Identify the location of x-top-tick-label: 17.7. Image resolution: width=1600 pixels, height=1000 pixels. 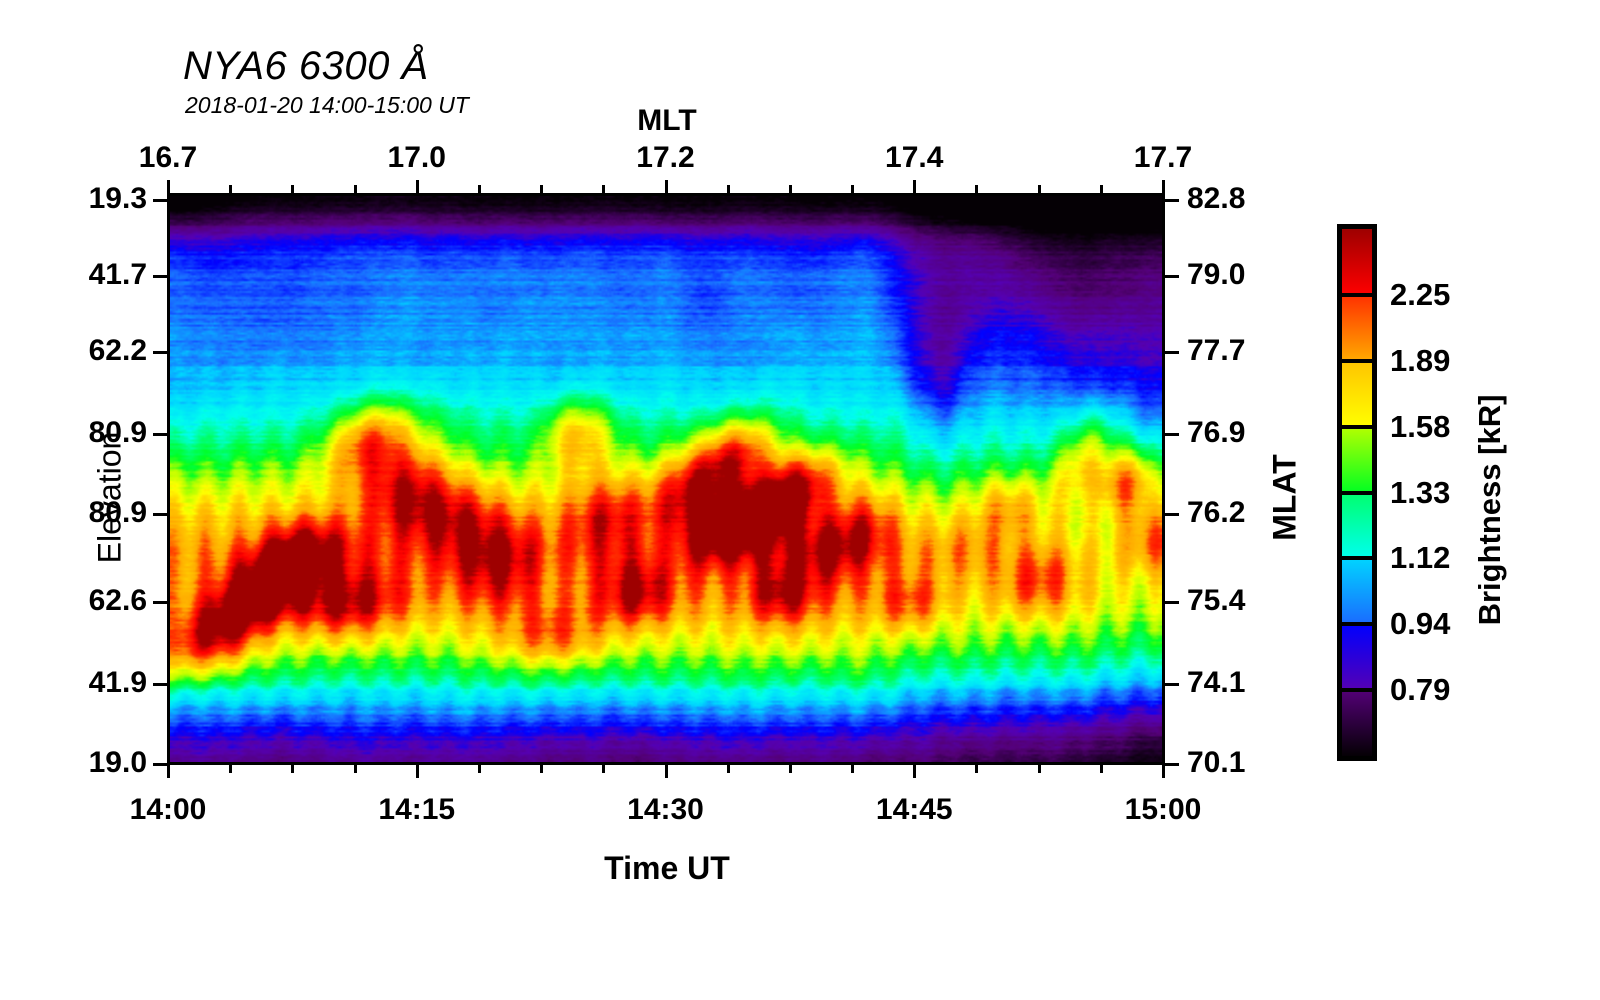
(1163, 157).